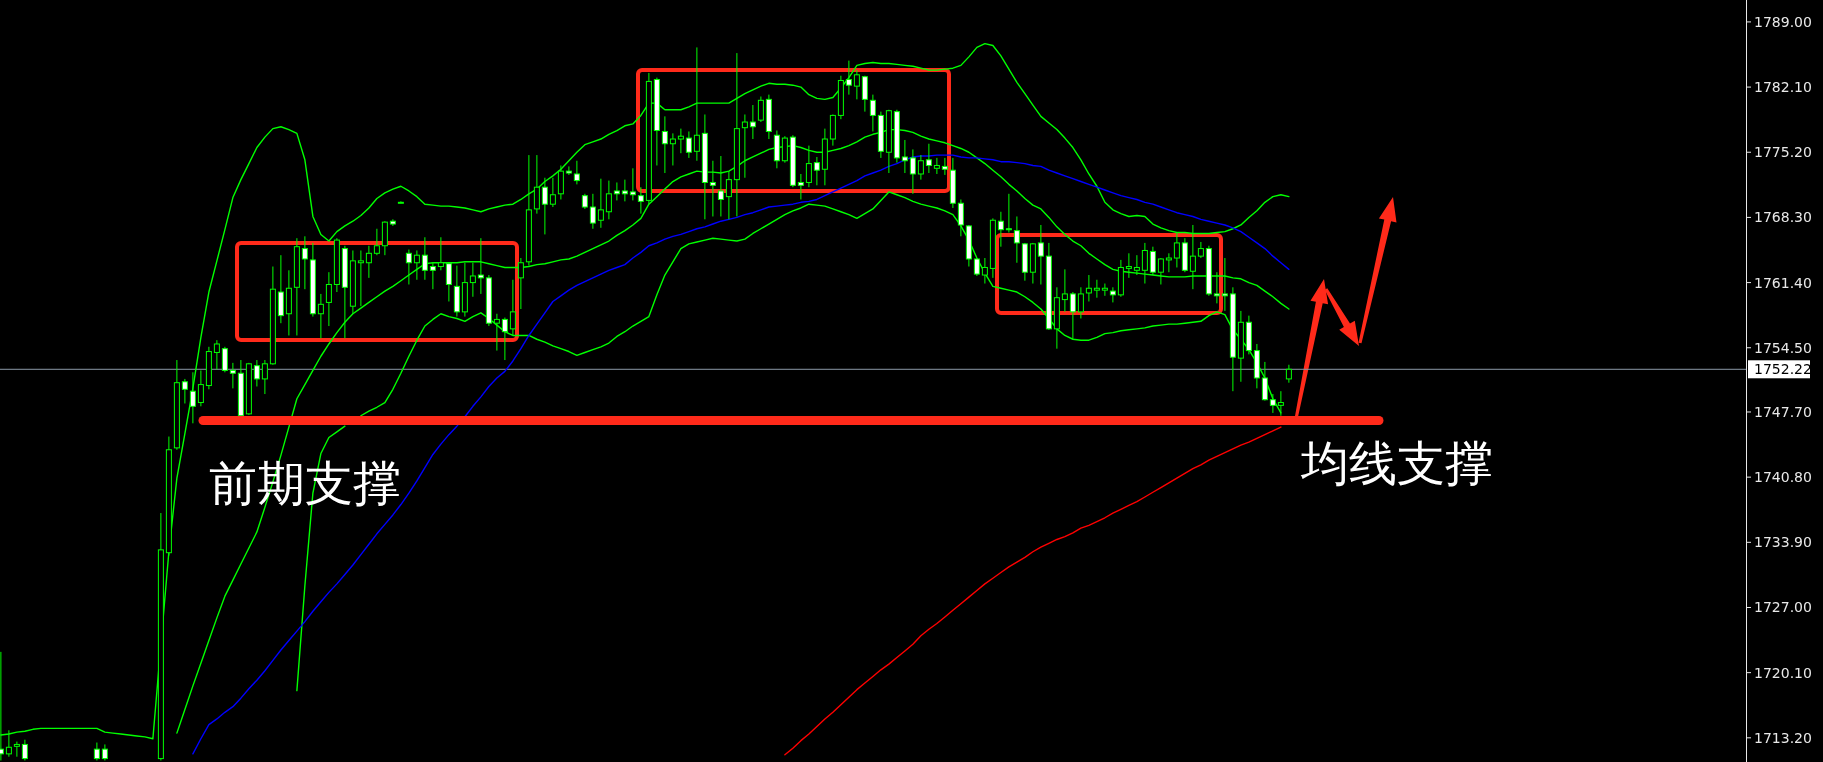 This screenshot has height=762, width=1823. What do you see at coordinates (1783, 411) in the screenshot?
I see `y-tick-label: 1747.70` at bounding box center [1783, 411].